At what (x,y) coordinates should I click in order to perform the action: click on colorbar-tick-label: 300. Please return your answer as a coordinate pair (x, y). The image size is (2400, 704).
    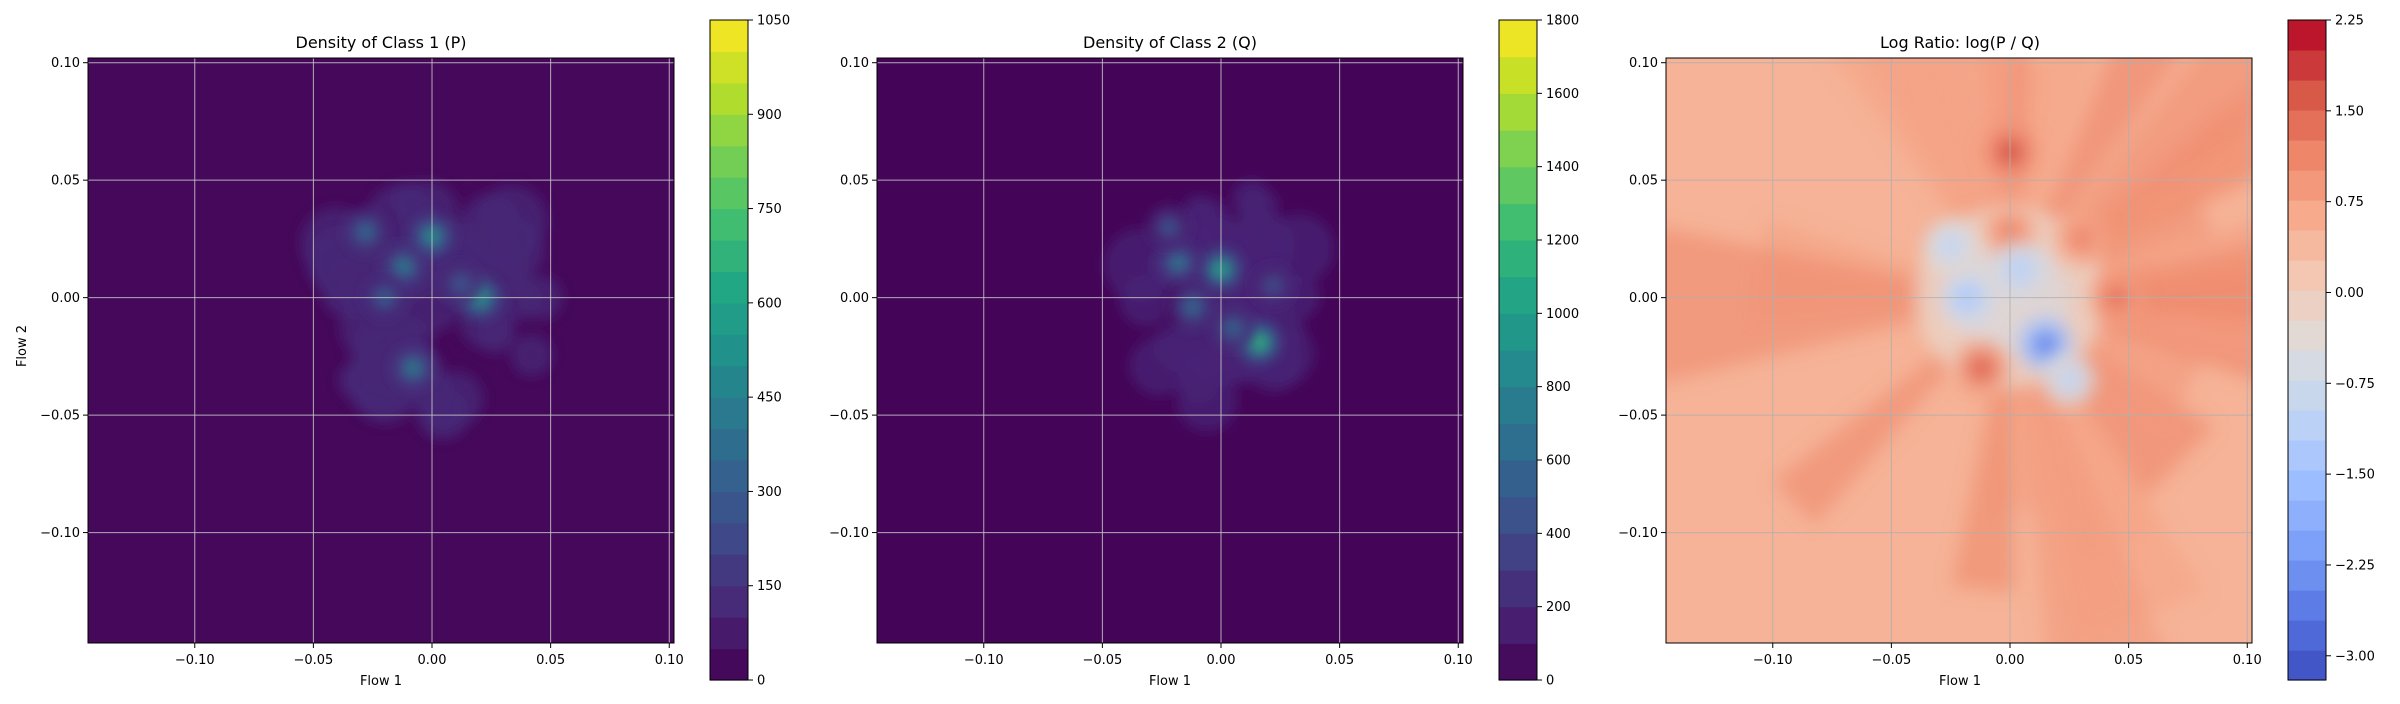
    Looking at the image, I should click on (769, 492).